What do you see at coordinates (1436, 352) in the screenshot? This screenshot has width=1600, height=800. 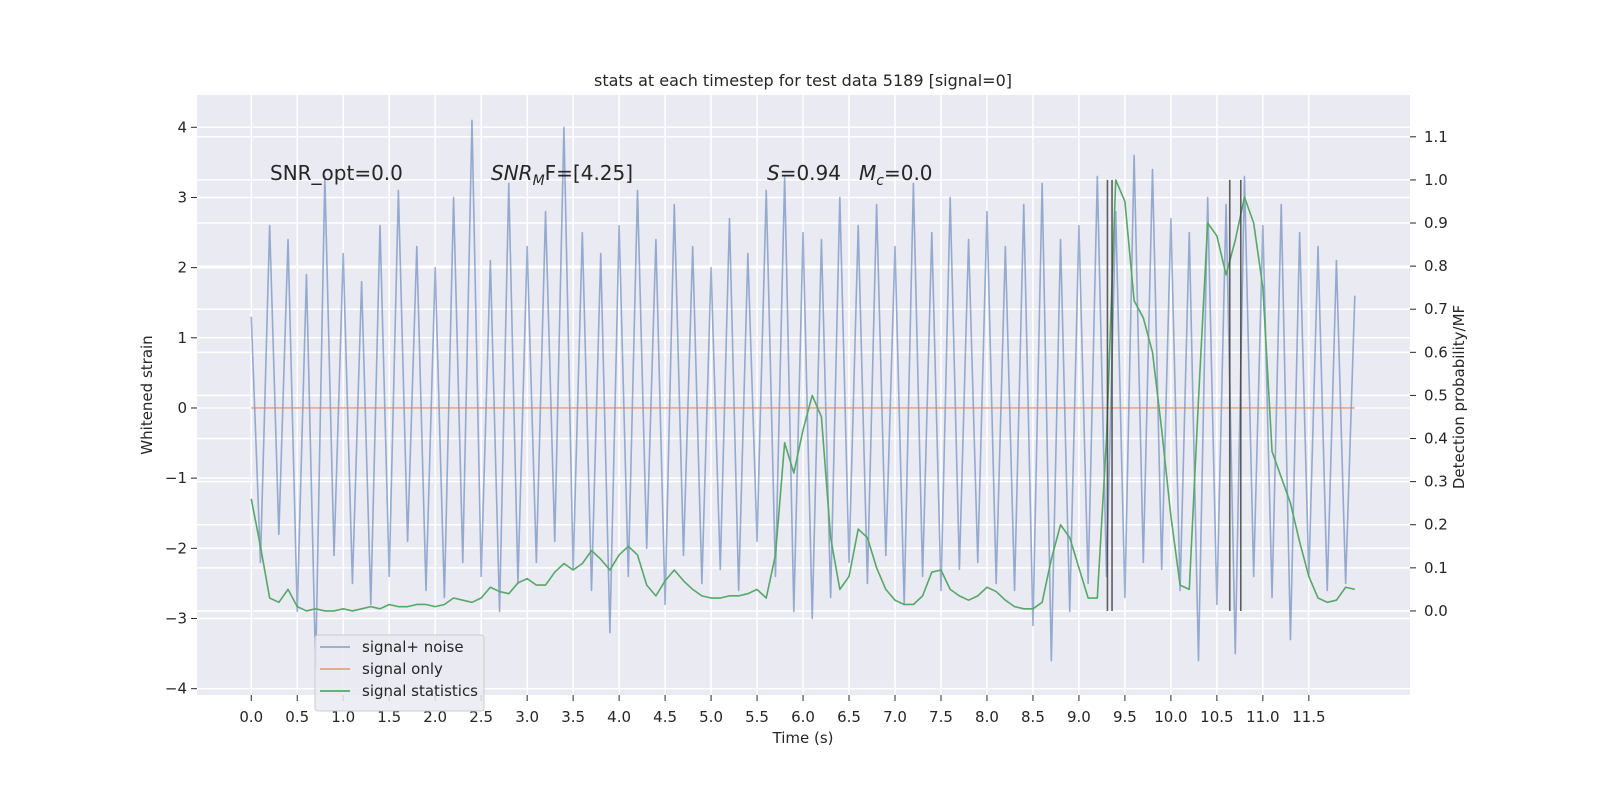 I see `y2-tick-label: 0.6` at bounding box center [1436, 352].